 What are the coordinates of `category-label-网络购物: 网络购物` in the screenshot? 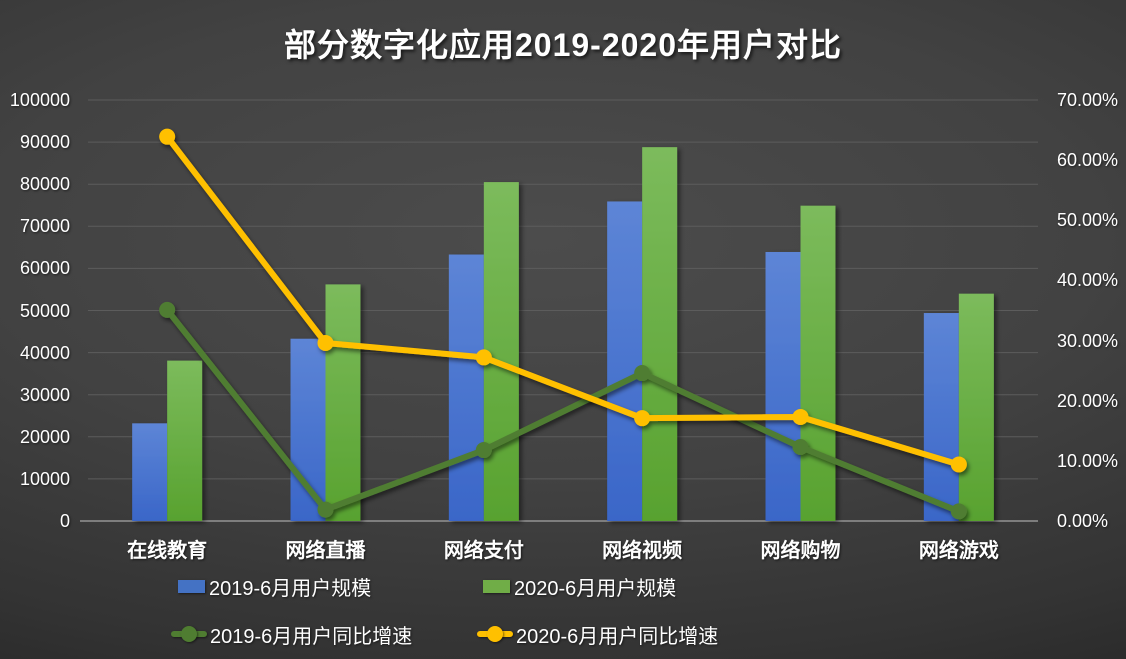 It's located at (800, 551).